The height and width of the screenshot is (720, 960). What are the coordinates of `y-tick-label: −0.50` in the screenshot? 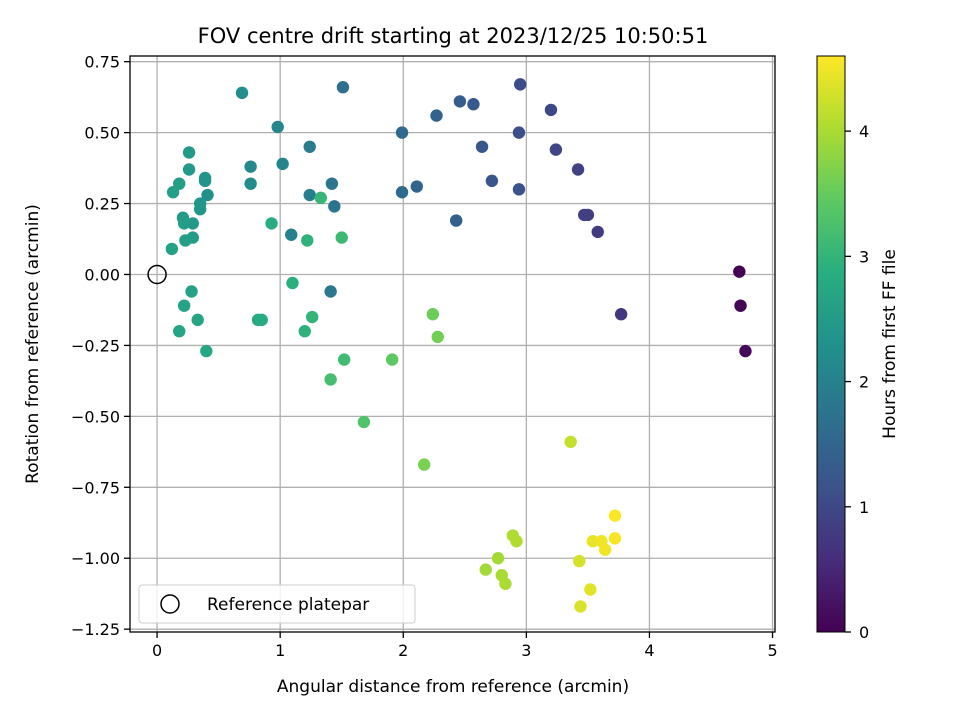 It's located at (95, 416).